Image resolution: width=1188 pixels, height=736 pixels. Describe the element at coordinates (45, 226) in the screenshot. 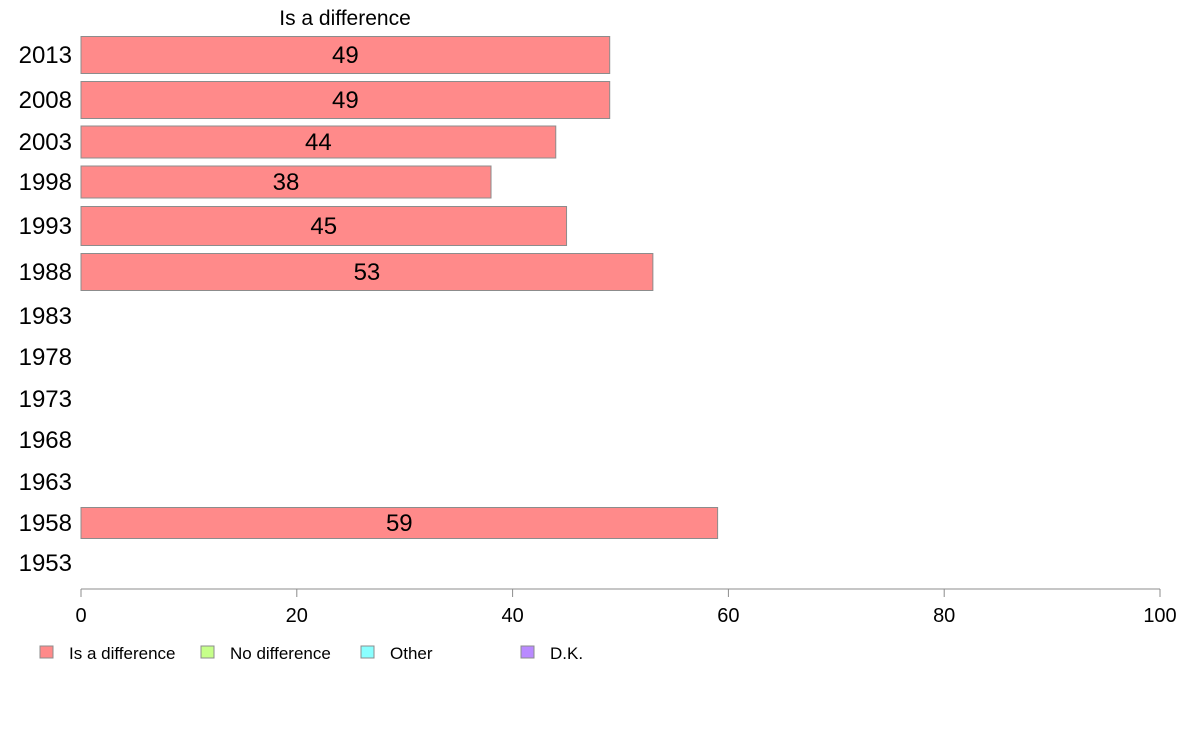

I see `y-tick-label: 1993` at that location.